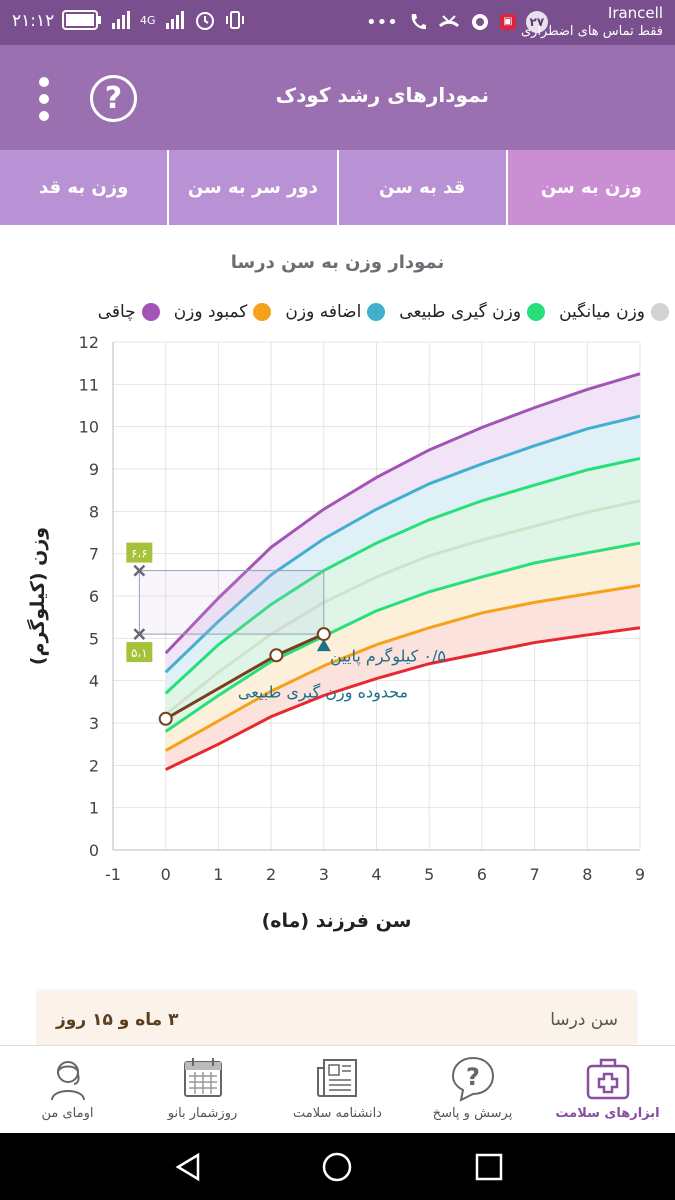 The image size is (675, 1200). What do you see at coordinates (337, 97) in the screenshot?
I see `app-bar: ? نمودارهای رشد کودک` at bounding box center [337, 97].